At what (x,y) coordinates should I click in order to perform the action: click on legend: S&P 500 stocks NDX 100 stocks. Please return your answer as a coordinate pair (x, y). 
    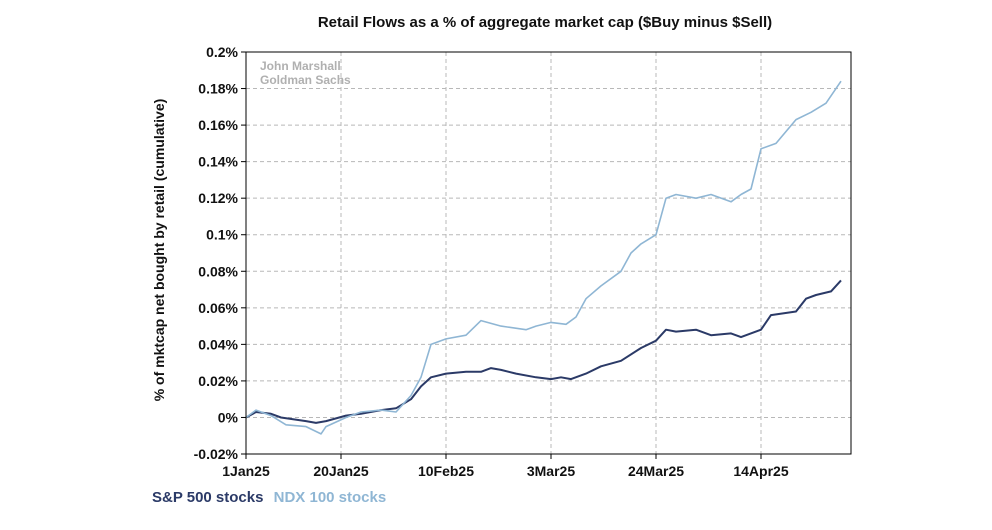
    Looking at the image, I should click on (272, 497).